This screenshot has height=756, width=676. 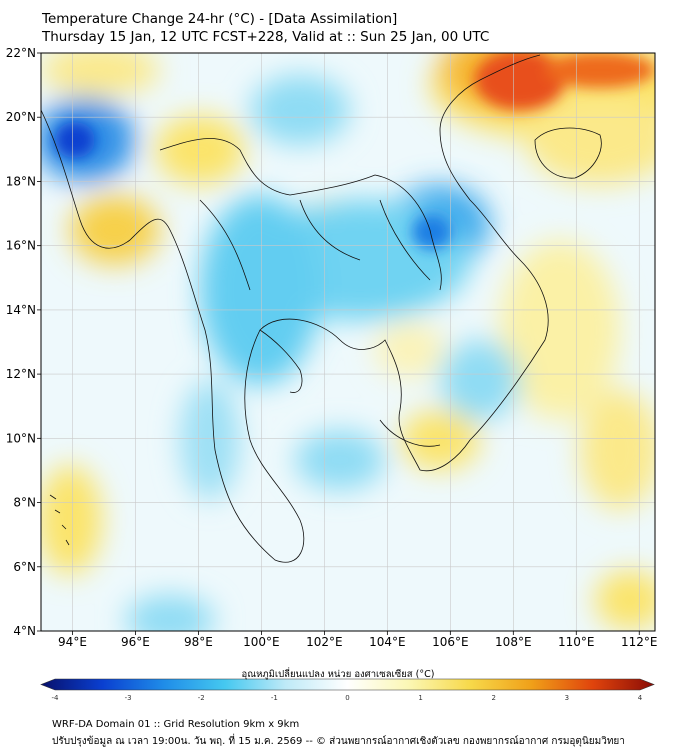 What do you see at coordinates (450, 642) in the screenshot?
I see `lon-tick-label: 106°E` at bounding box center [450, 642].